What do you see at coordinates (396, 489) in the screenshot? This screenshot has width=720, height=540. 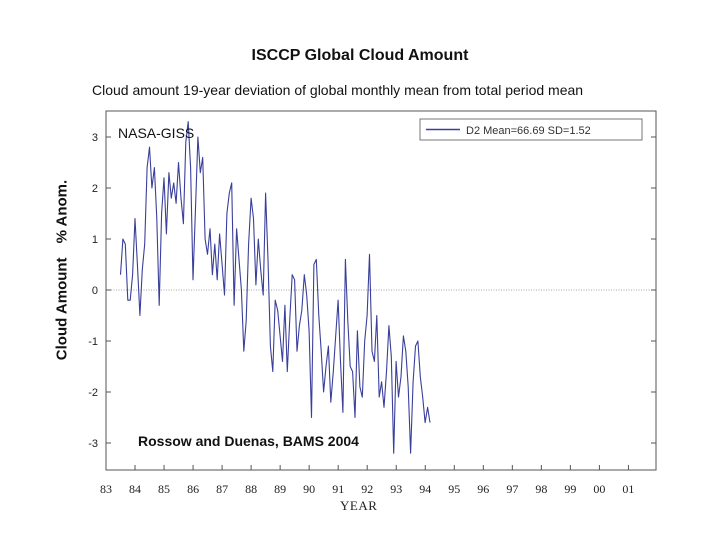 I see `x-tick-label: 93` at bounding box center [396, 489].